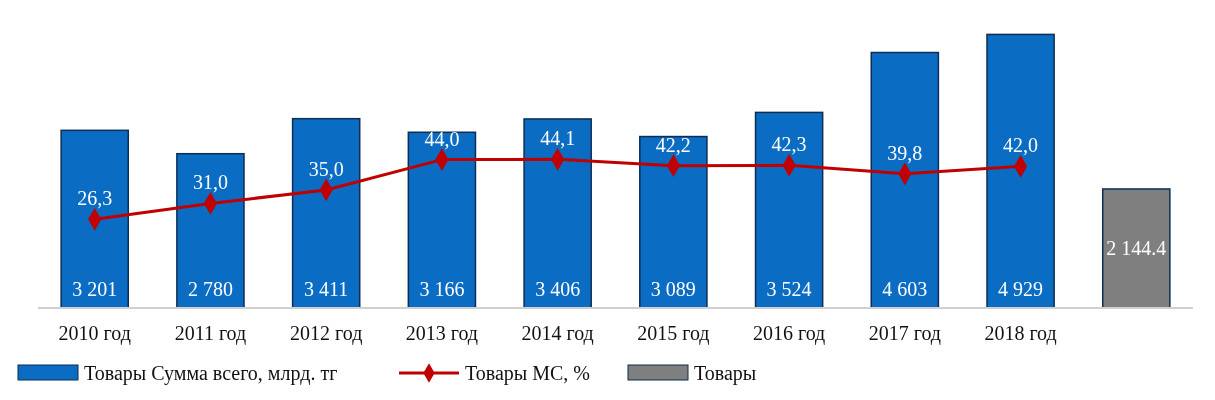 The width and height of the screenshot is (1215, 400). I want to click on x-tick-label: 2016 год, so click(789, 333).